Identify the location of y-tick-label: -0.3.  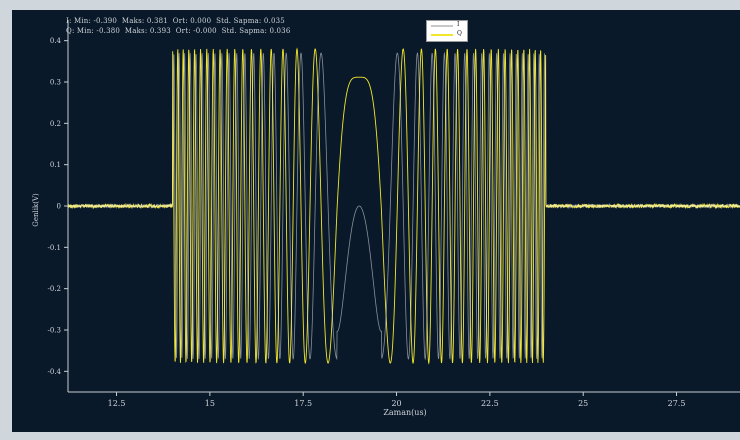
(55, 331).